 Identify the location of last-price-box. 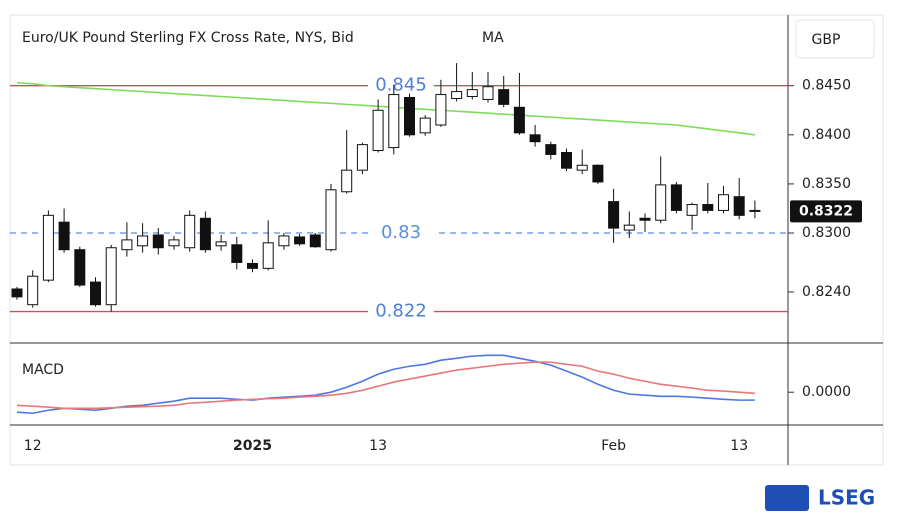
(826, 211).